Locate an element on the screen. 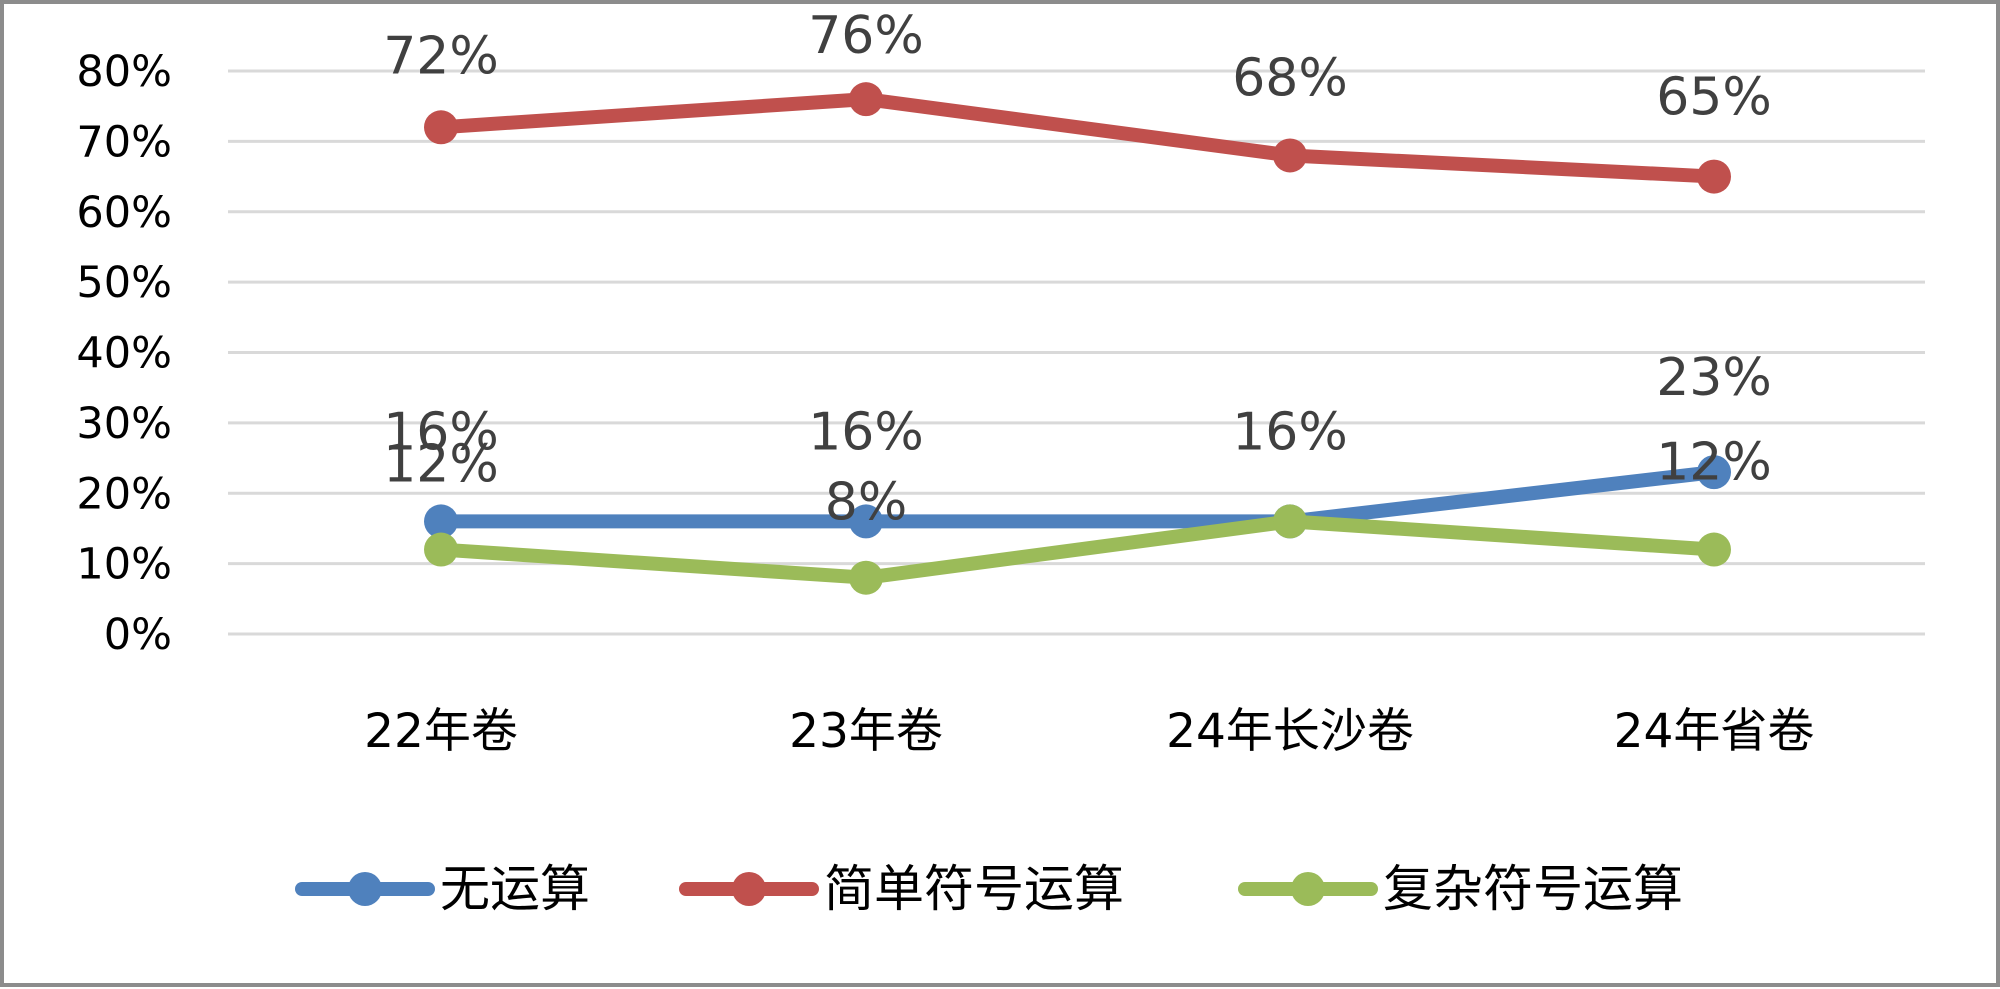 Image resolution: width=2000 pixels, height=989 pixels. y-tick-label: 80% is located at coordinates (124, 72).